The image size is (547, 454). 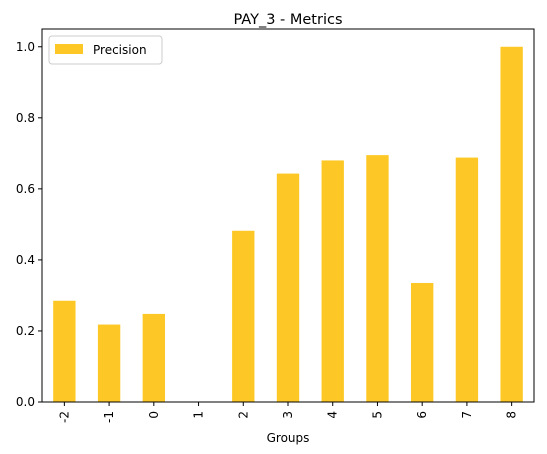 What do you see at coordinates (467, 415) in the screenshot?
I see `x-tick-label: 7` at bounding box center [467, 415].